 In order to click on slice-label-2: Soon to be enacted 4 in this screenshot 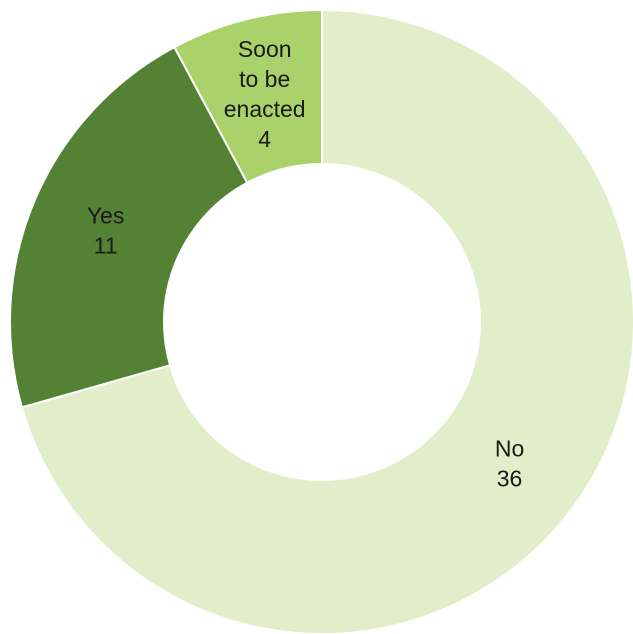, I will do `click(265, 94)`.